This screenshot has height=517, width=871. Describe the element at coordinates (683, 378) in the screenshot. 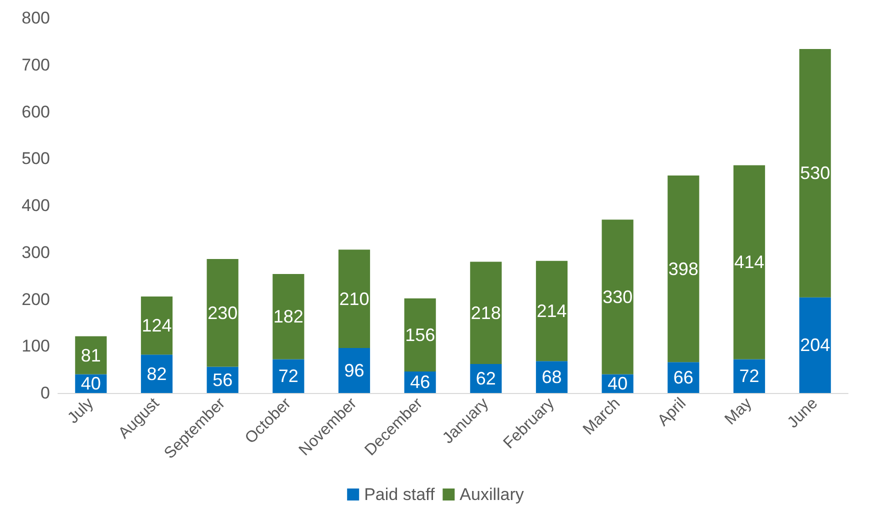

I see `data-label: 66` at that location.